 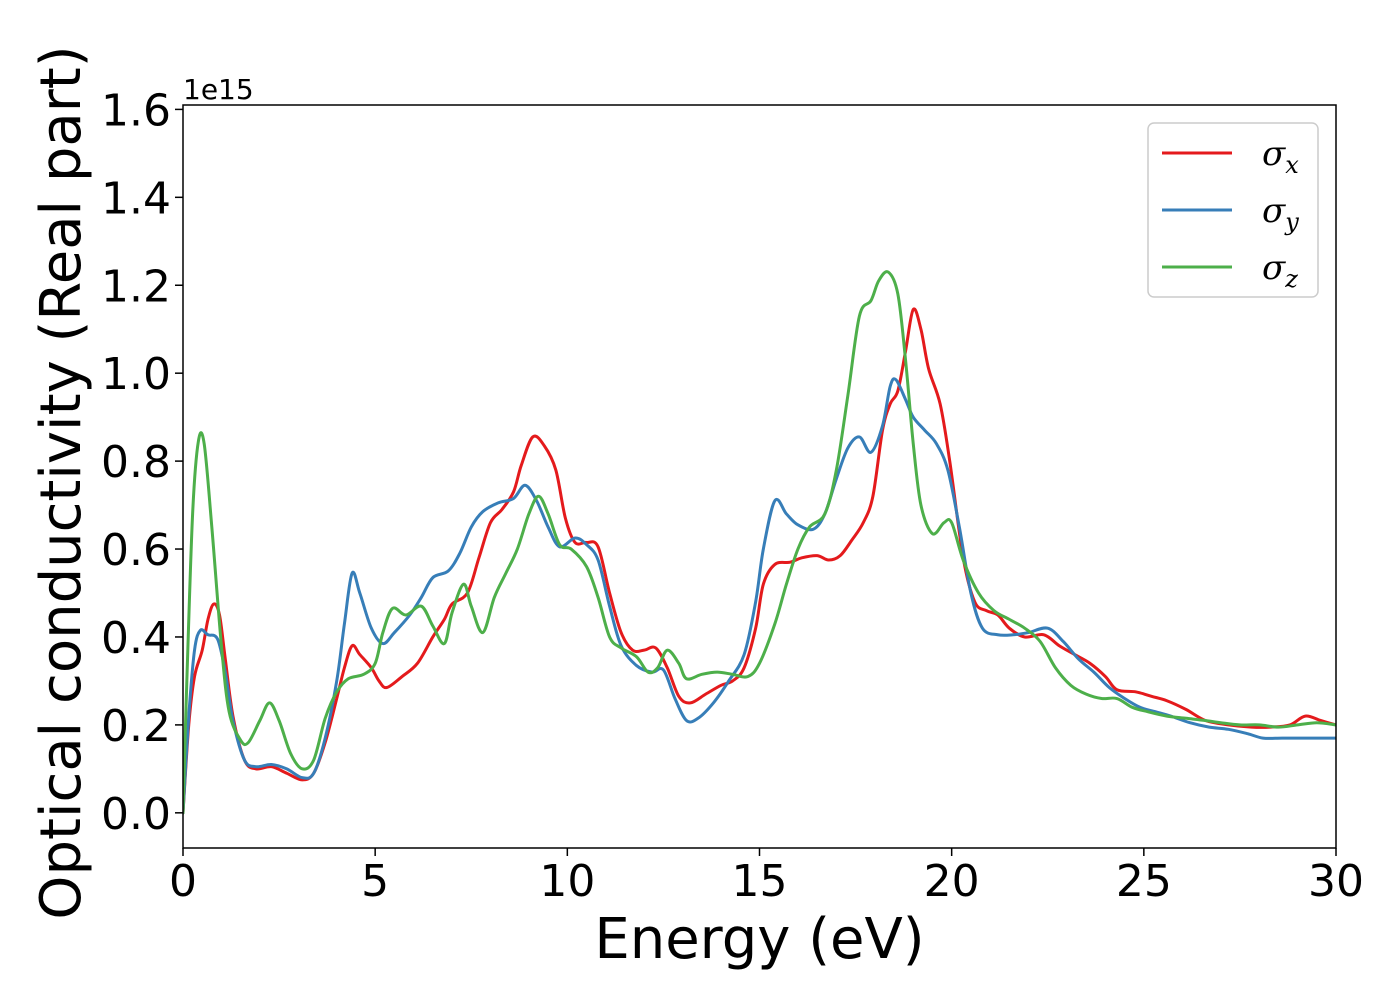 What do you see at coordinates (1230, 213) in the screenshot?
I see `legend-item-y: σy` at bounding box center [1230, 213].